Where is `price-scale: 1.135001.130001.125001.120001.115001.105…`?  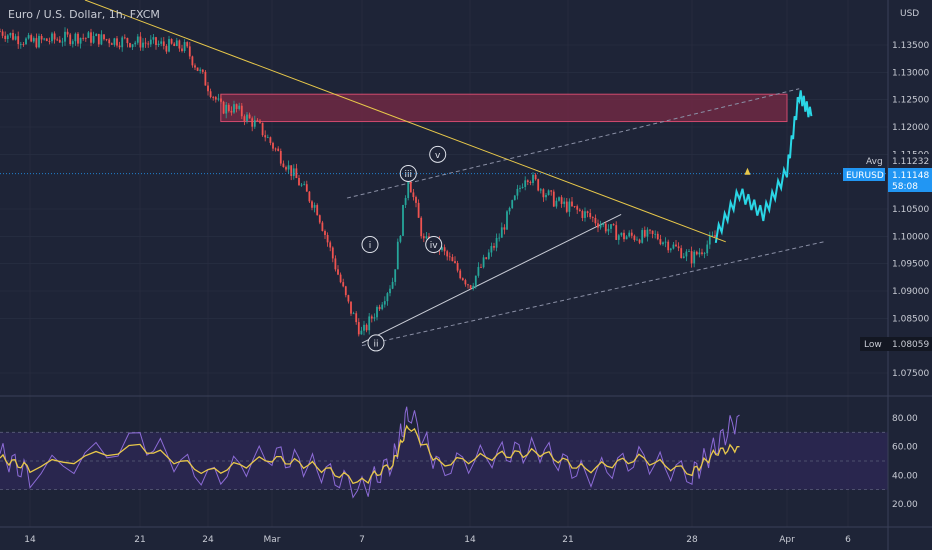
price-scale: 1.135001.130001.125001.120001.115001.105… is located at coordinates (910, 210).